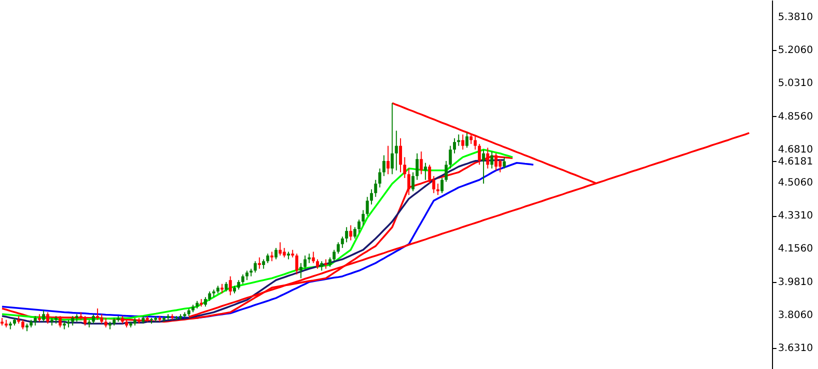 The width and height of the screenshot is (818, 369). I want to click on y-tick-label: 4.3310, so click(795, 216).